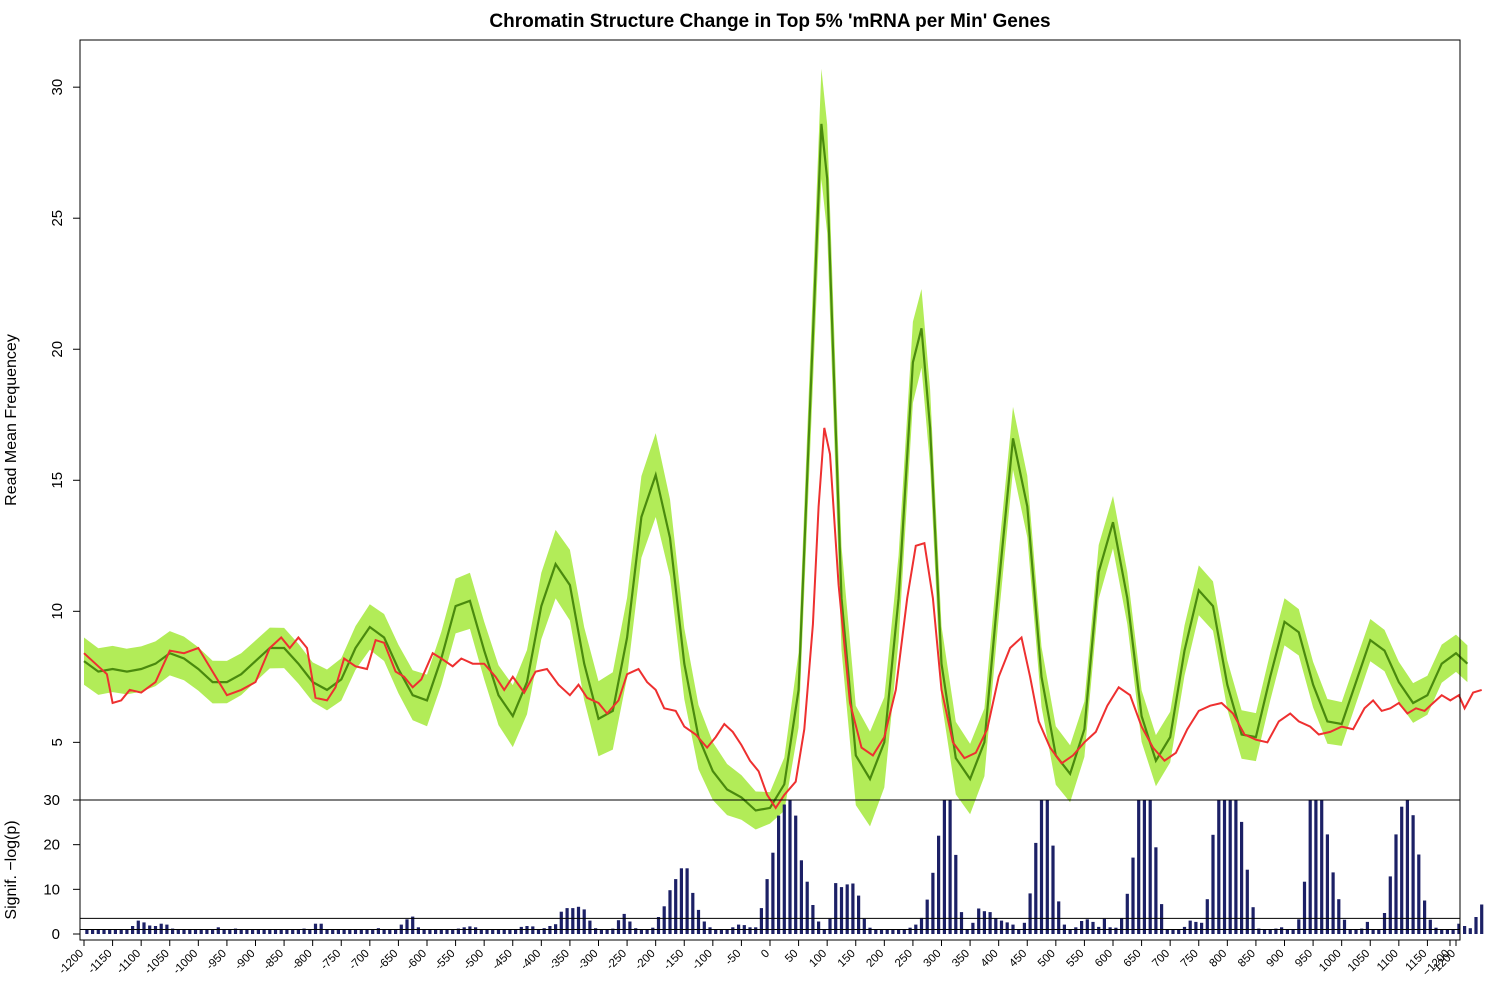 This screenshot has width=1500, height=1005. What do you see at coordinates (359, 960) in the screenshot?
I see `x-tick-label: -700` at bounding box center [359, 960].